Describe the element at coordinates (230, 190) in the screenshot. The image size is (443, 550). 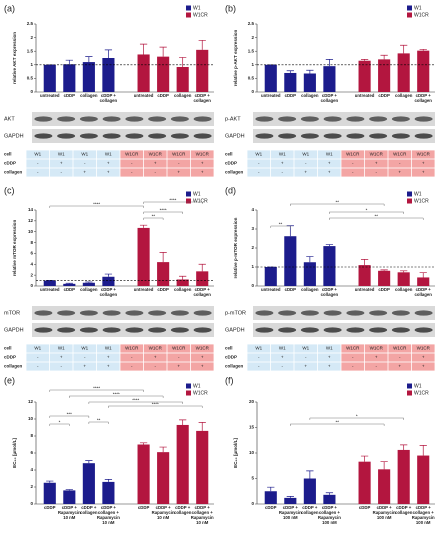
I see `panel-label: (d)` at that location.